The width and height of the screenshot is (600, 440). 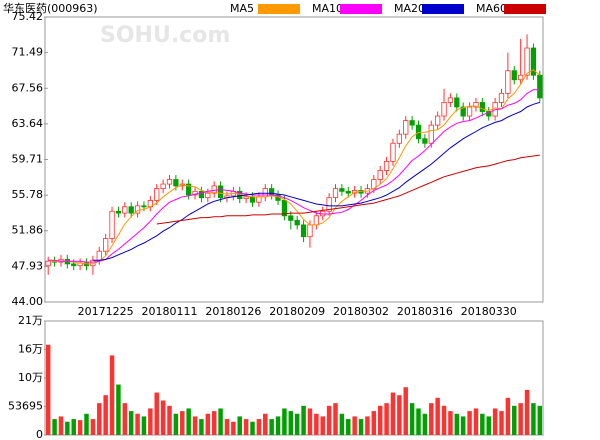 What do you see at coordinates (25, 406) in the screenshot?
I see `y-tick-label: 53695` at bounding box center [25, 406].